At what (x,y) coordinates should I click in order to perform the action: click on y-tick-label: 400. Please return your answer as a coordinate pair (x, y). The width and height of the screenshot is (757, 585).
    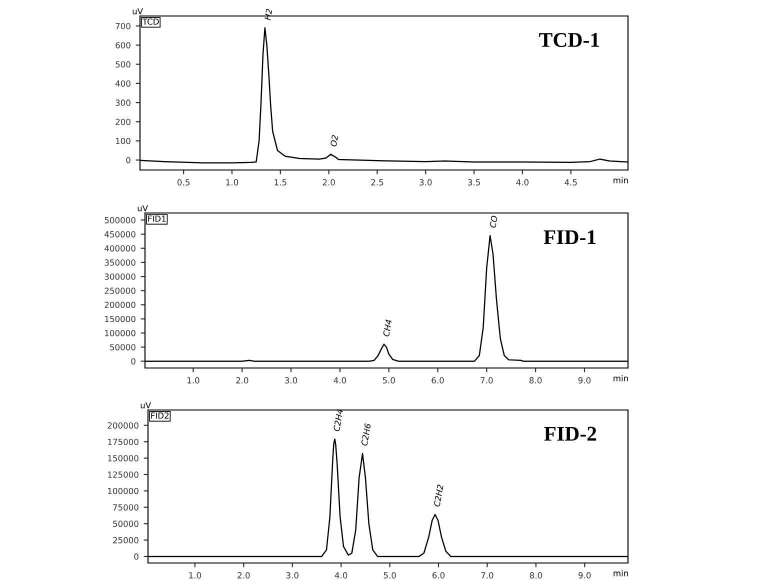
    Looking at the image, I should click on (122, 83).